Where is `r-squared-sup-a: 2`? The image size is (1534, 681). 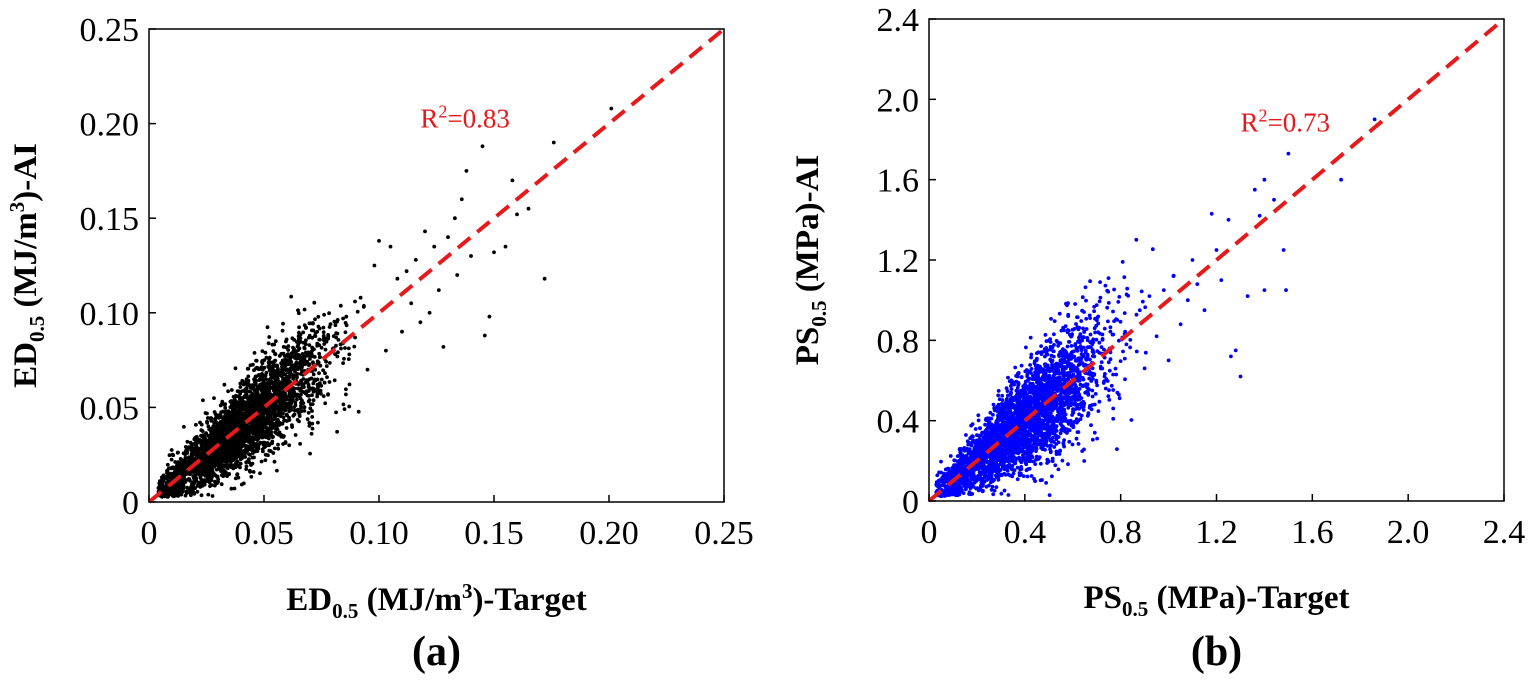 r-squared-sup-a: 2 is located at coordinates (442, 111).